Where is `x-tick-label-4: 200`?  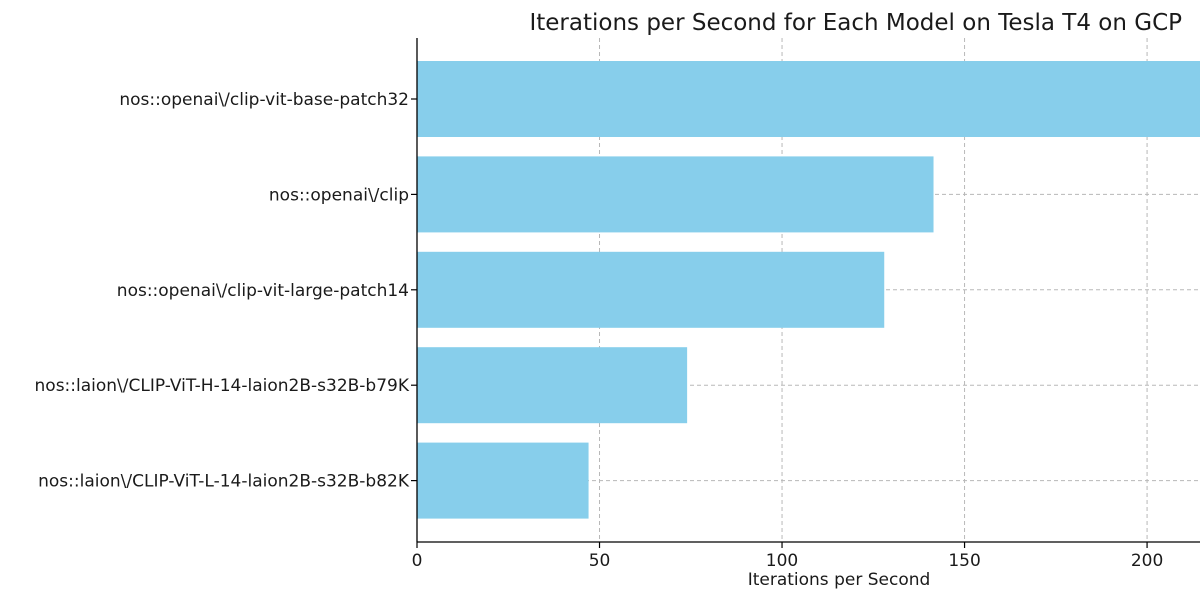 x-tick-label-4: 200 is located at coordinates (1147, 561).